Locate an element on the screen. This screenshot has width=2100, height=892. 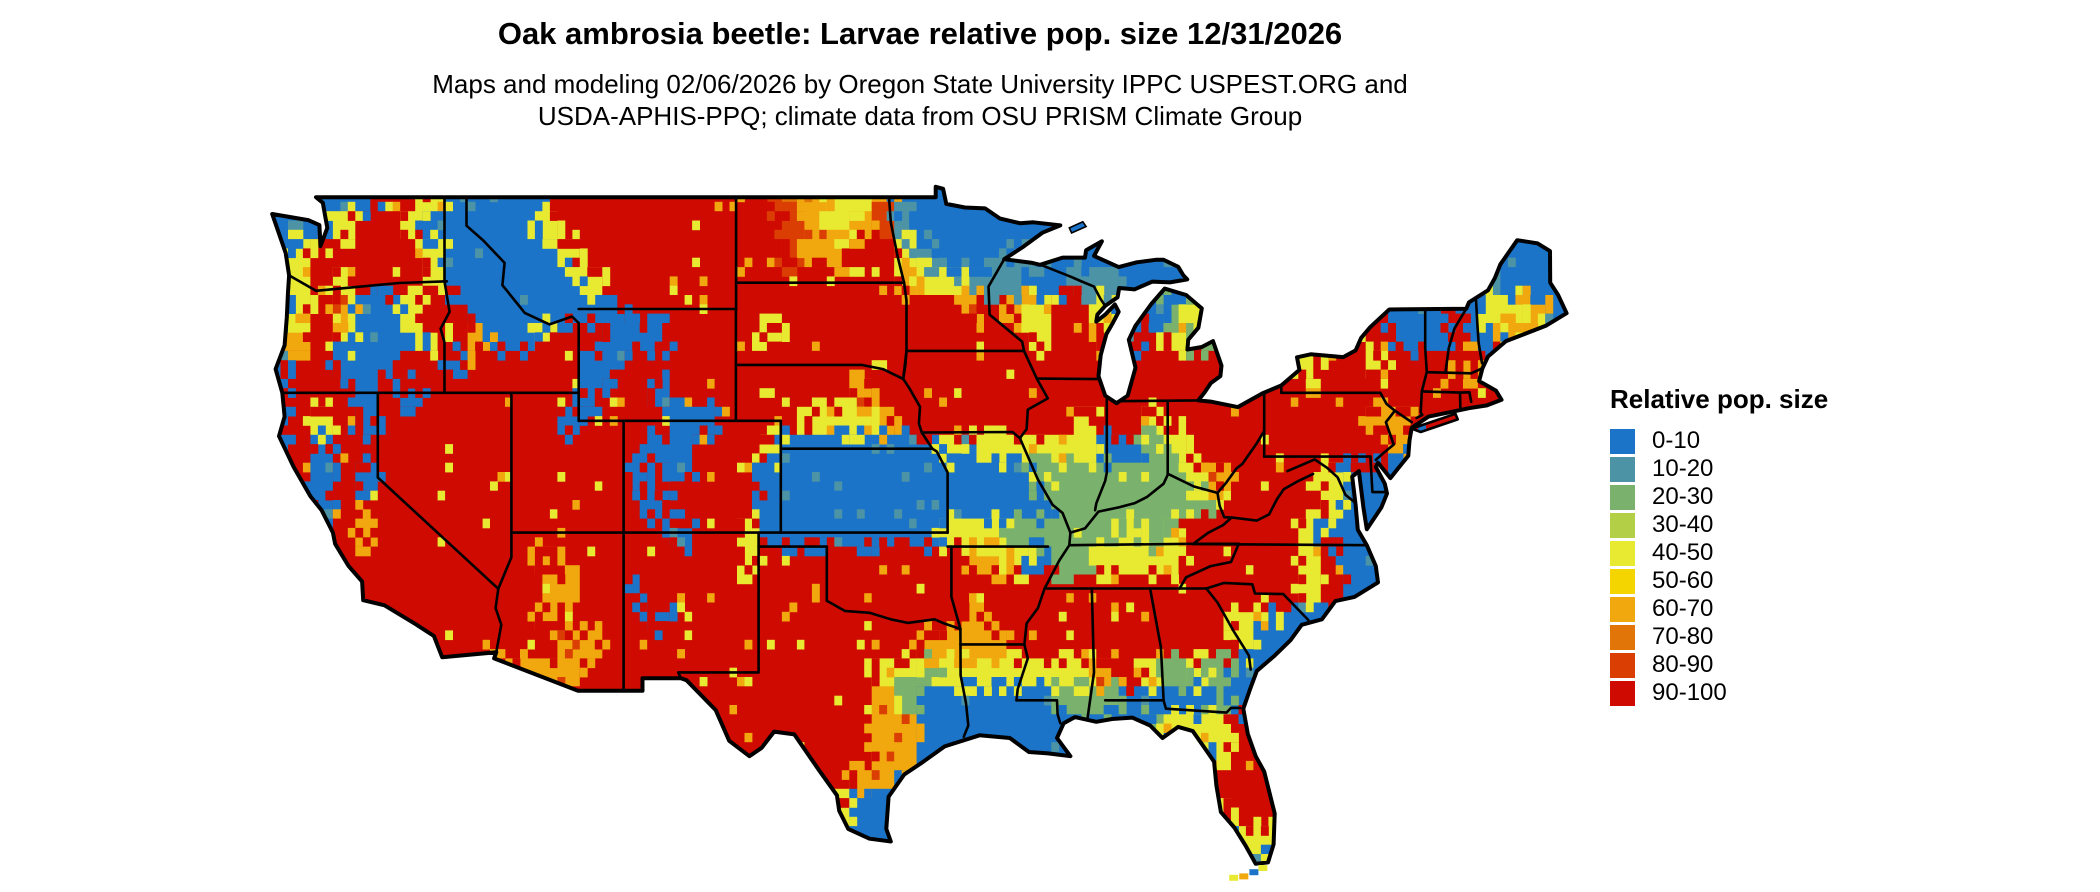
legend-row: 0-10 is located at coordinates (1725, 441).